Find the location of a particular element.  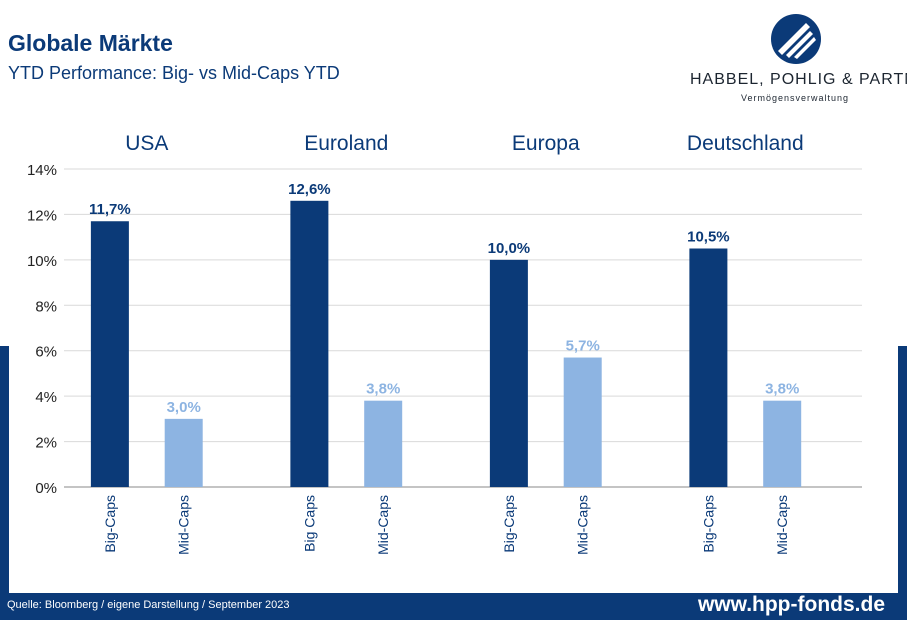

chart-title: Globale Märkte is located at coordinates (90, 43).